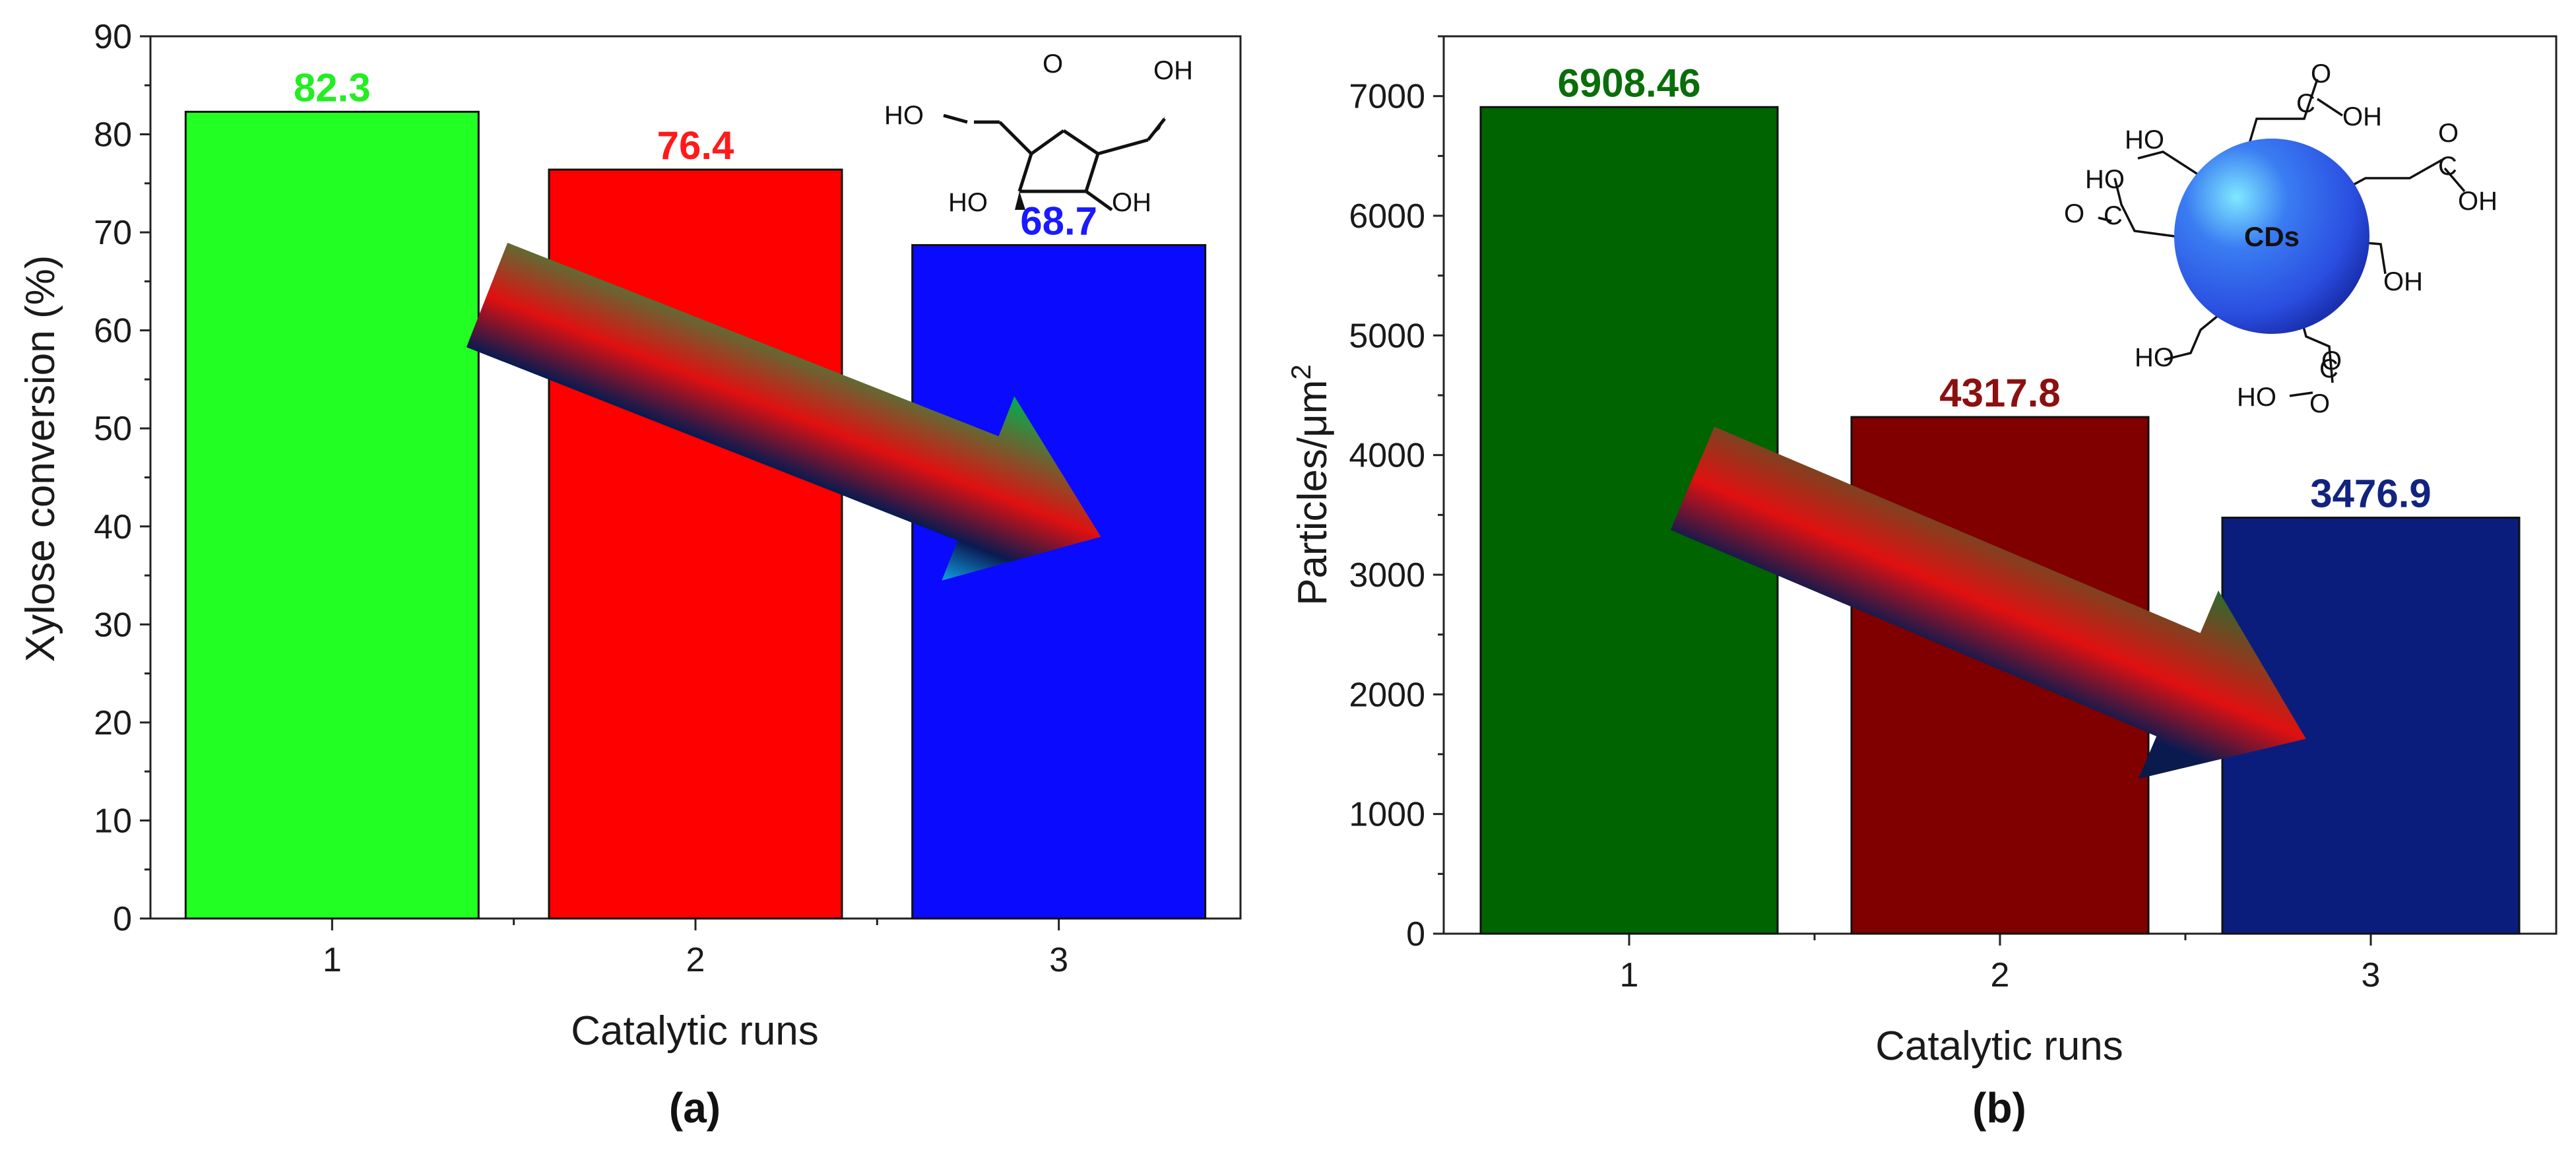 The height and width of the screenshot is (1162, 2576). I want to click on panel-b-value-label: 4317.8, so click(2000, 393).